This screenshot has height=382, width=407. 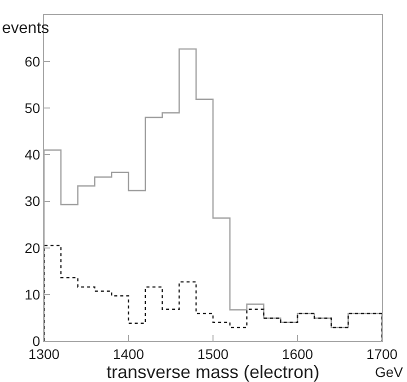 What do you see at coordinates (213, 354) in the screenshot?
I see `x-tick-label: 1500` at bounding box center [213, 354].